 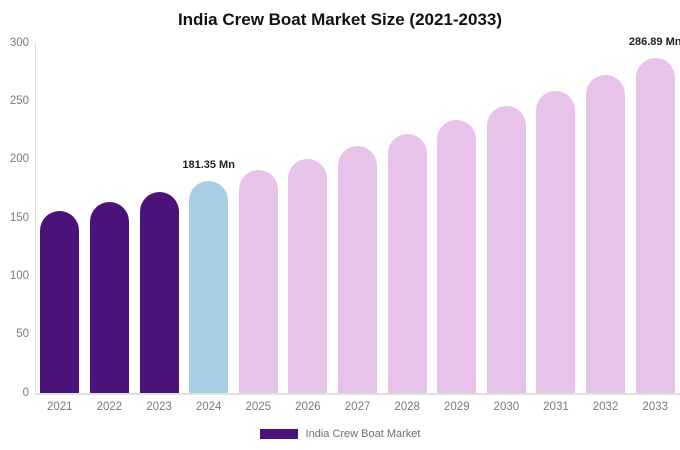 I want to click on y-tick-label: 200, so click(x=19, y=159).